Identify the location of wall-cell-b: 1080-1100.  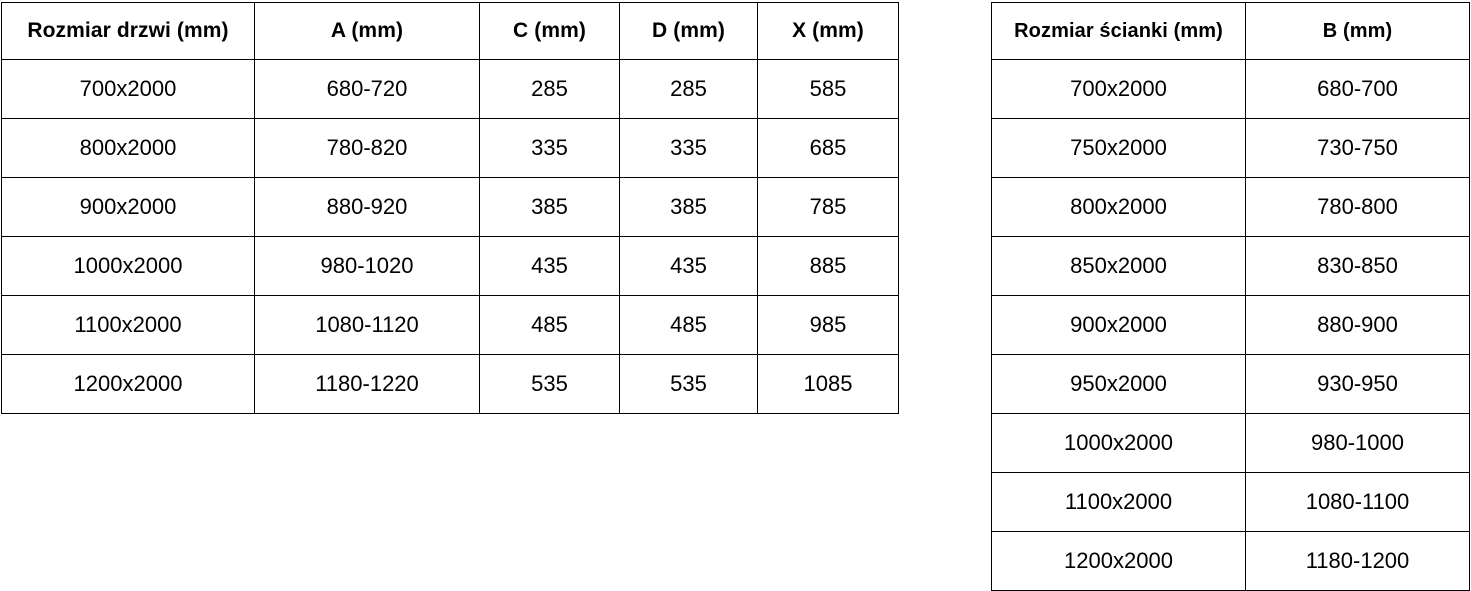
(1357, 502).